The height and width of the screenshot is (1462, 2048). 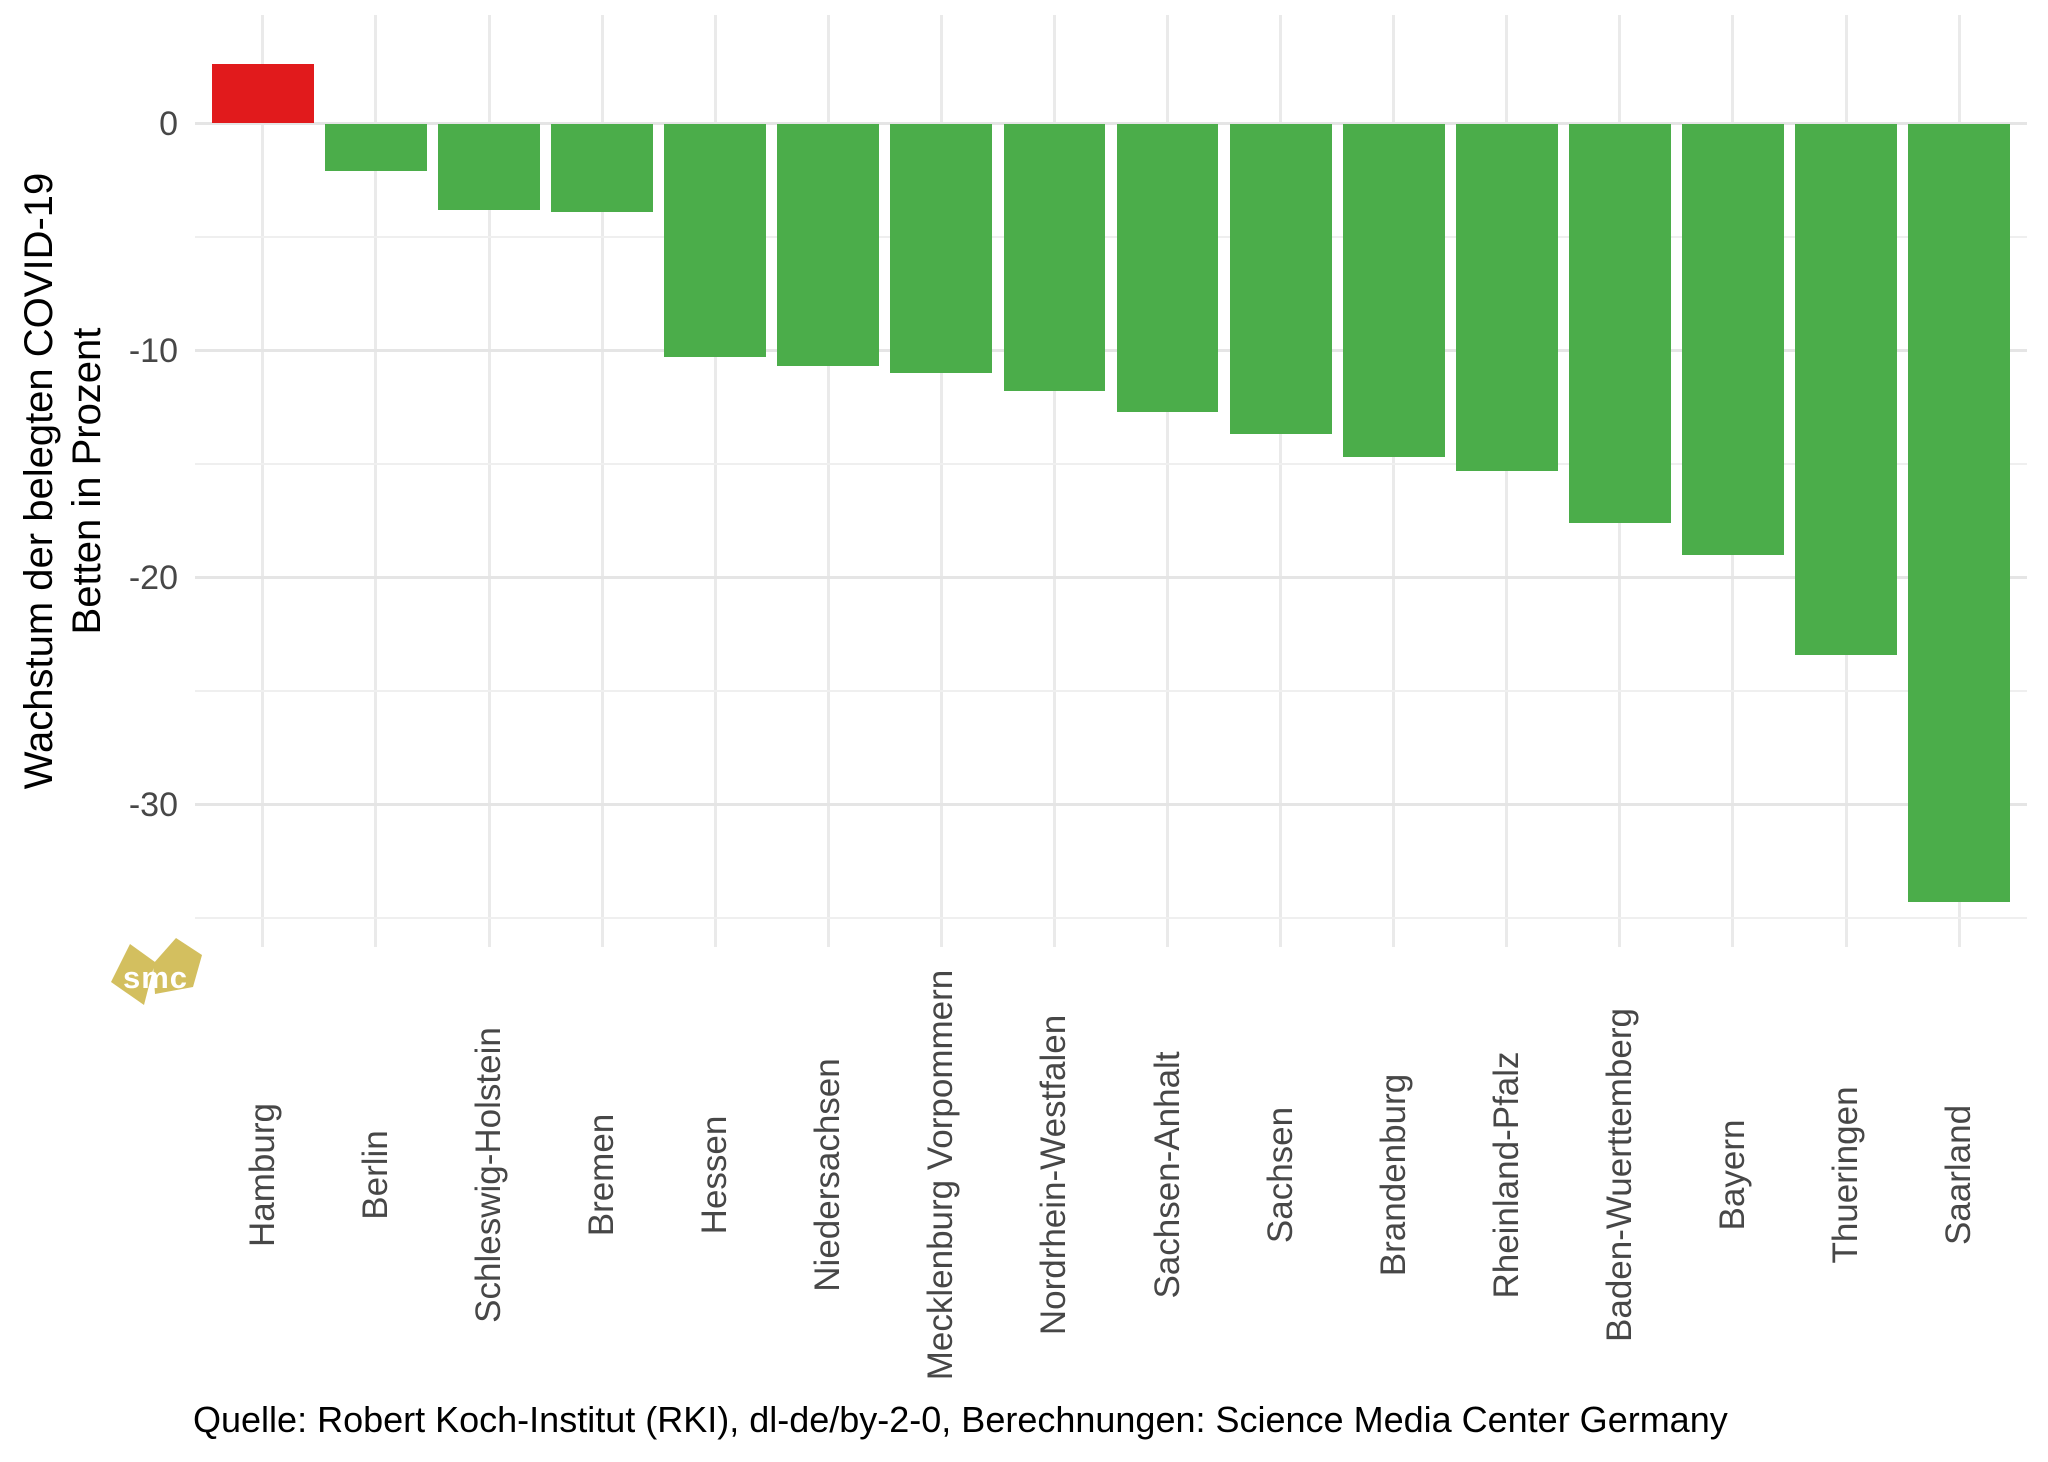 I want to click on x-label-rheinland-pfalz: Rheinland-Pfalz, so click(x=1506, y=1175).